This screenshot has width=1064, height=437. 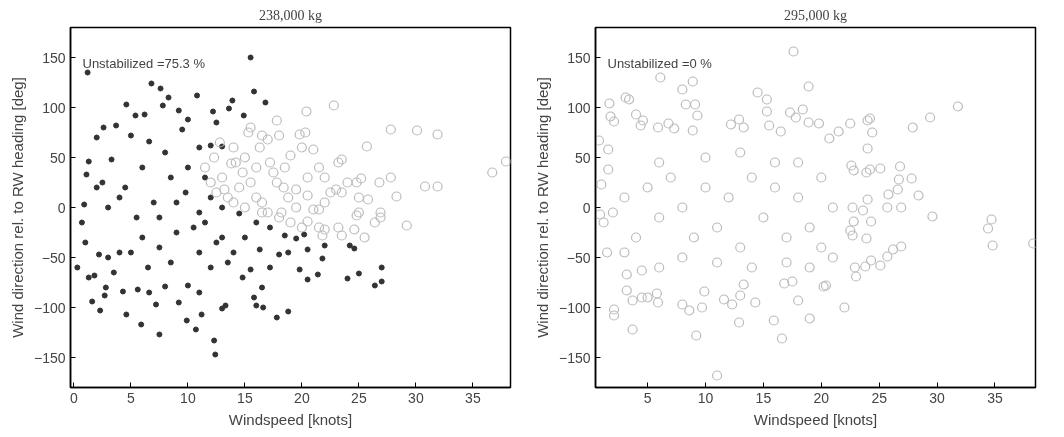 What do you see at coordinates (144, 63) in the screenshot?
I see `annotation: Unstabilized =75.3 %` at bounding box center [144, 63].